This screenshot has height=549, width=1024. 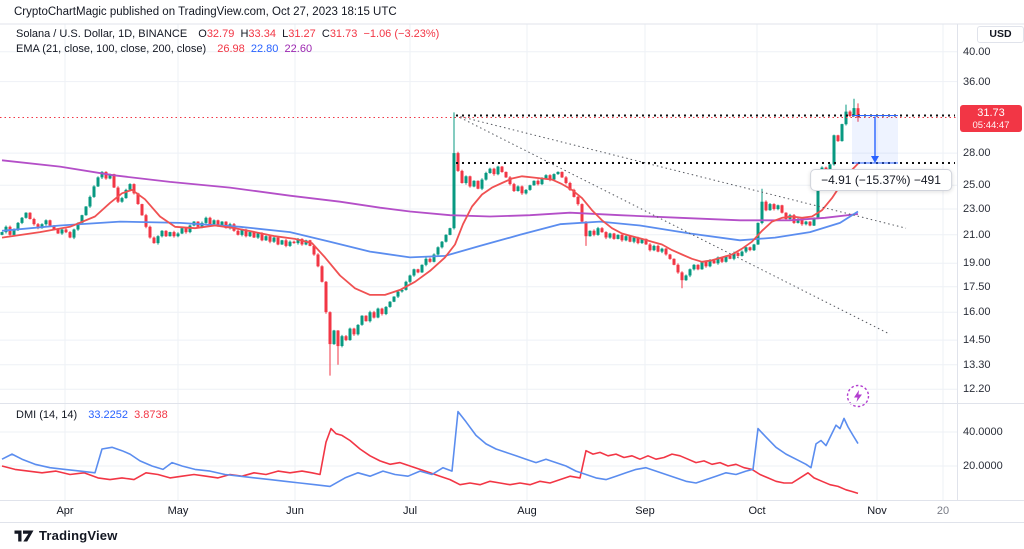 I want to click on change-value: −1.06 (−3.23%), so click(x=401, y=34).